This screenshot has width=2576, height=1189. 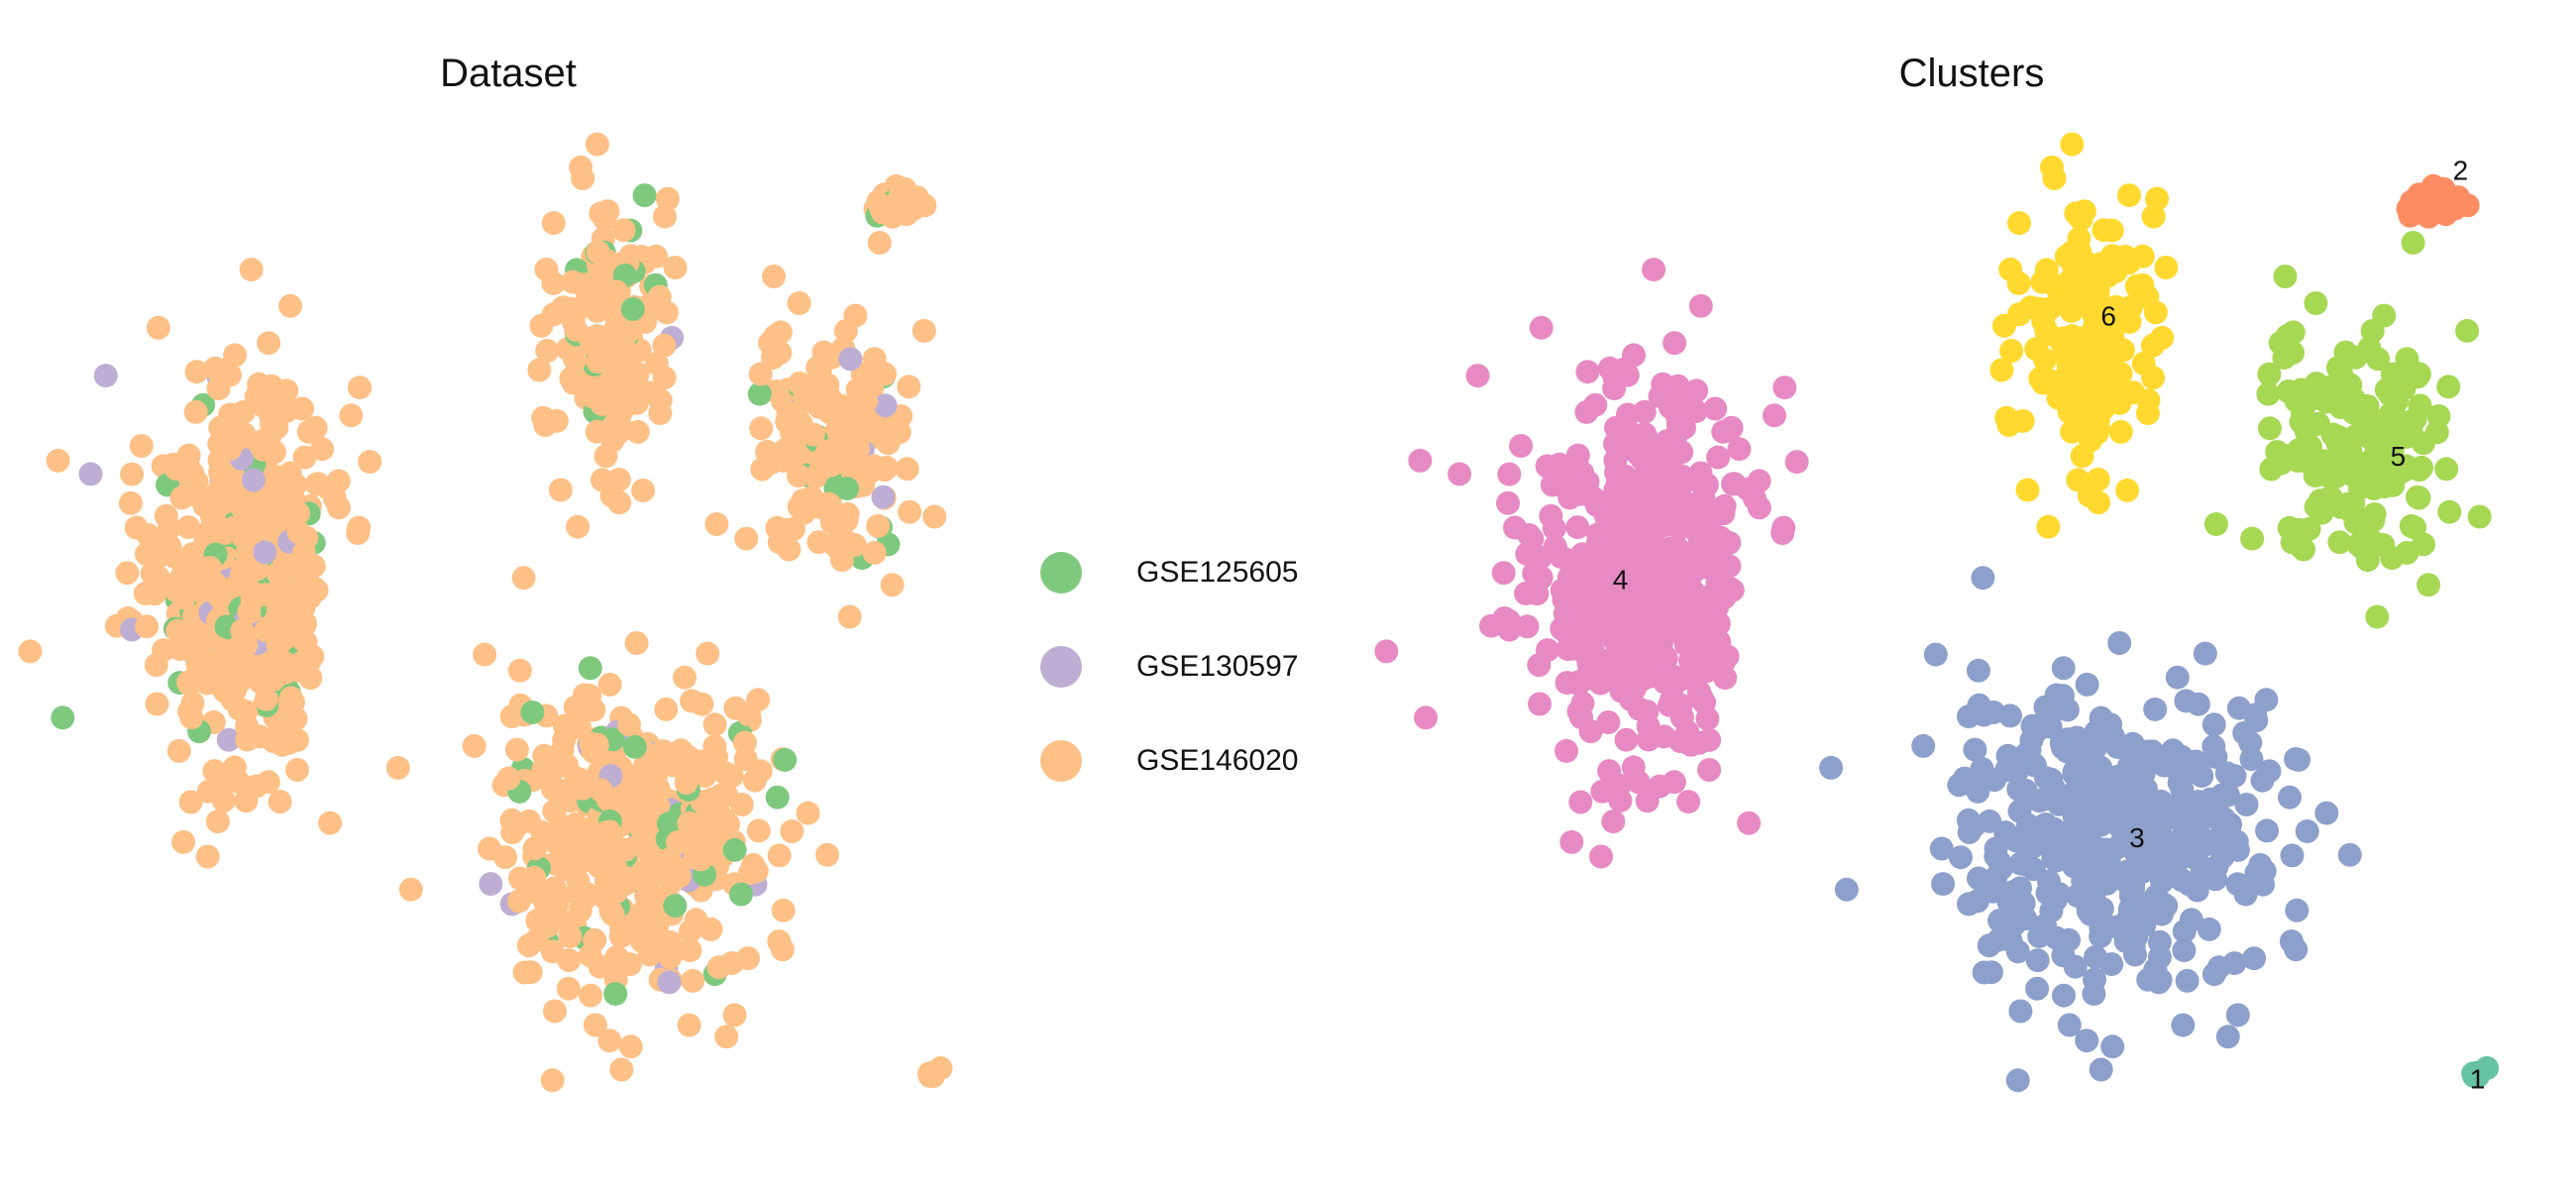 I want to click on legend-label: GSE130597, so click(x=1217, y=666).